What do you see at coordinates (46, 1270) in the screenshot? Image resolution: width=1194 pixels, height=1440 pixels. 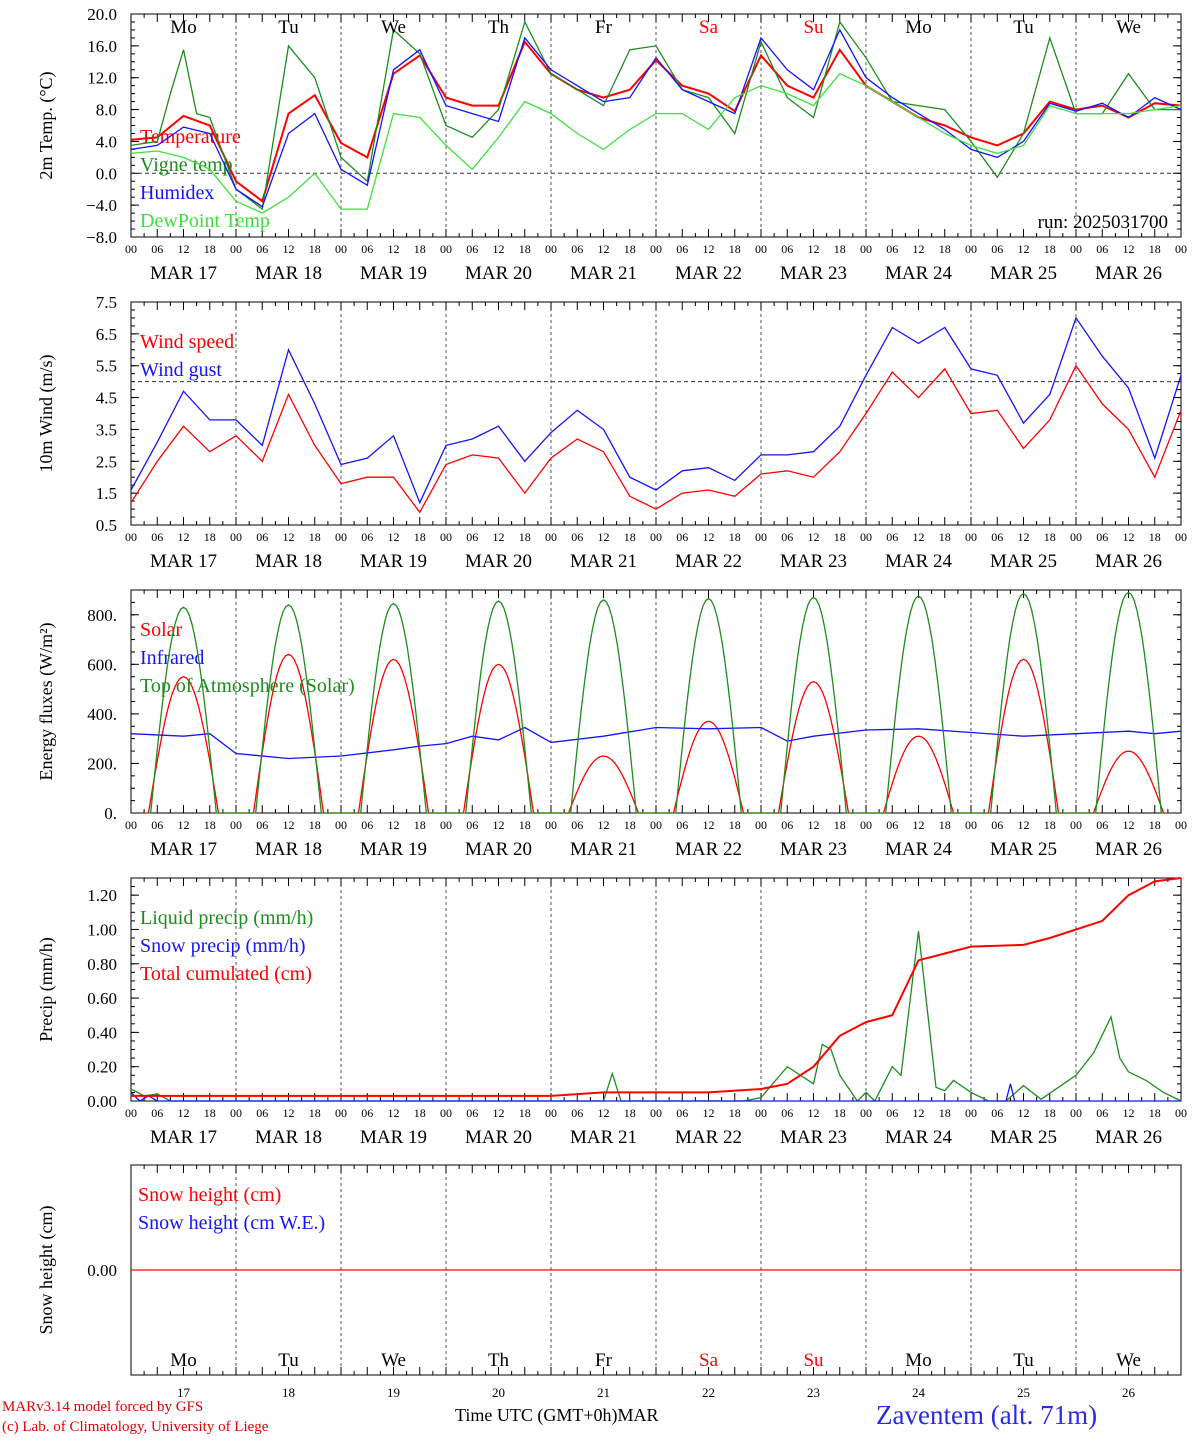 I see `y-axis-label: Snow height (cm)` at bounding box center [46, 1270].